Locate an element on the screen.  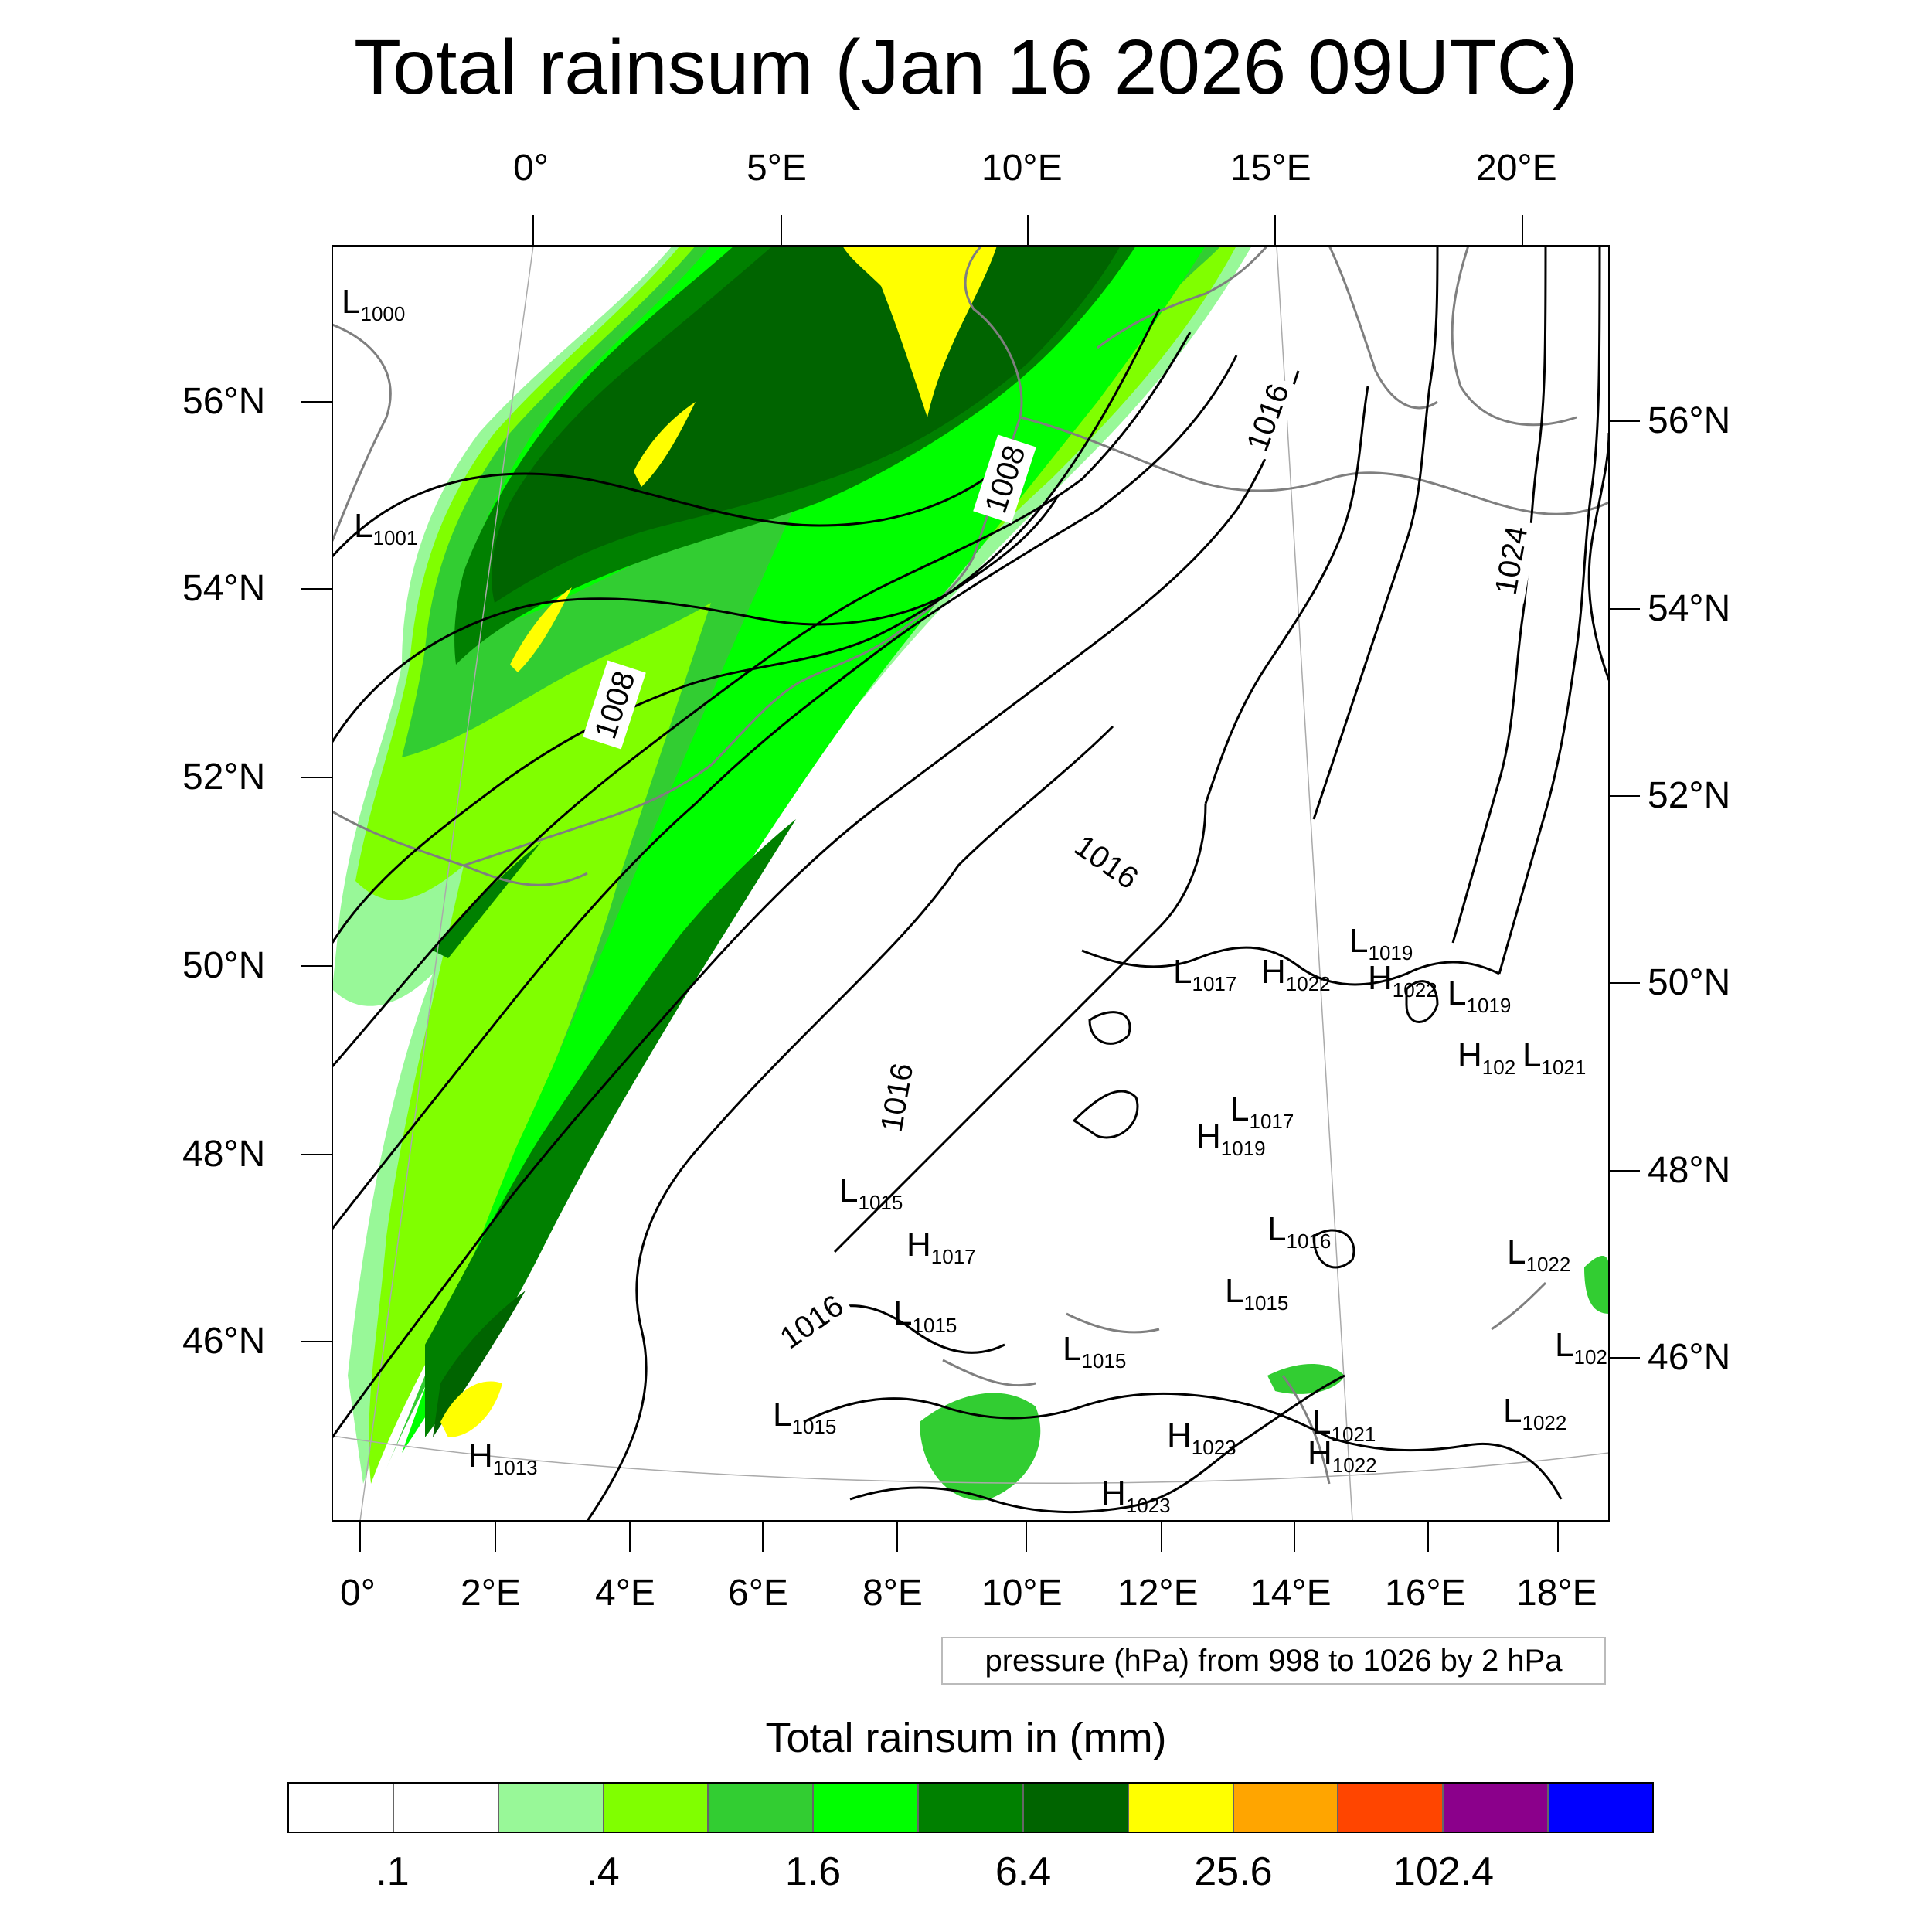
pressure-center: H102 is located at coordinates (1487, 1057).